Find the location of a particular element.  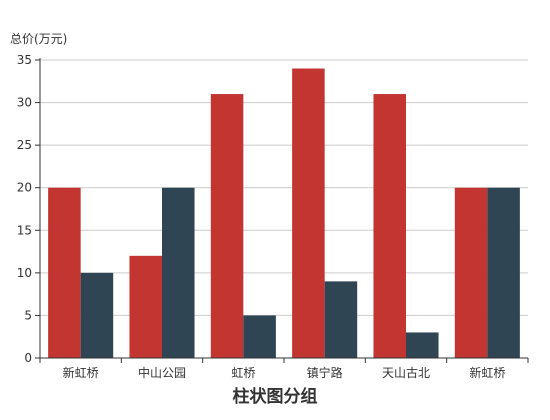

y-tick-label: 30 is located at coordinates (24, 103).